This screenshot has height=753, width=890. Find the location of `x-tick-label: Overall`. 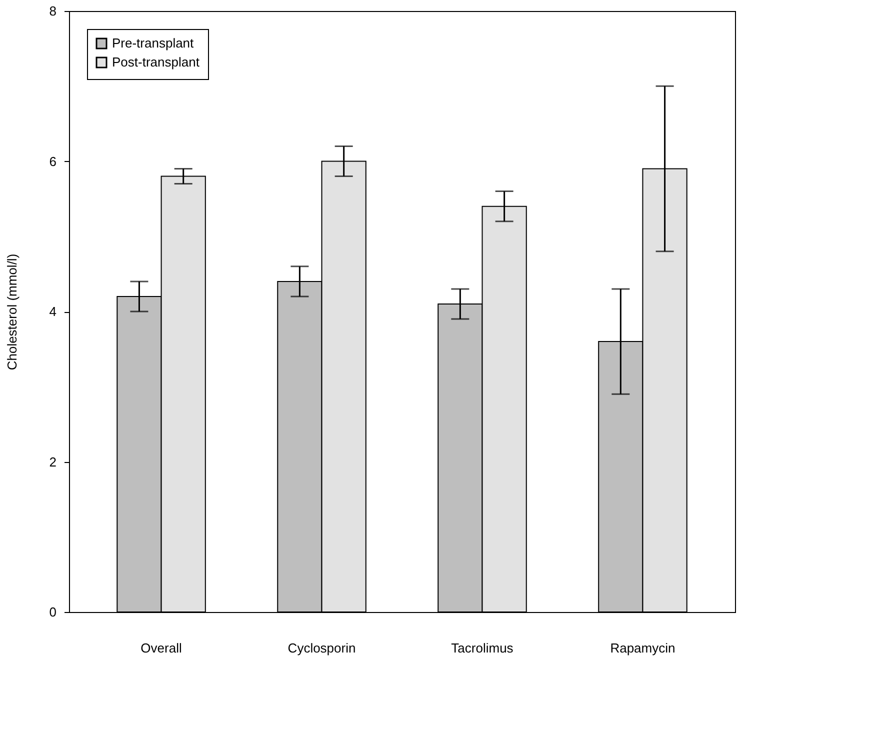

x-tick-label: Overall is located at coordinates (161, 648).